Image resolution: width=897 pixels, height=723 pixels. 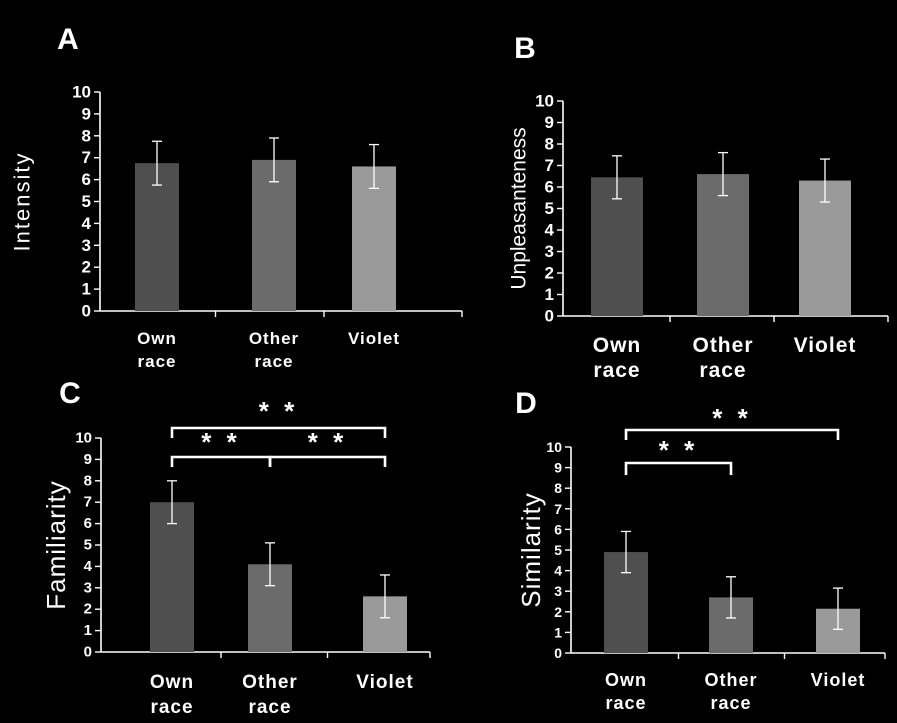 I want to click on y-axis-label-c: Familiarity, so click(x=56, y=544).